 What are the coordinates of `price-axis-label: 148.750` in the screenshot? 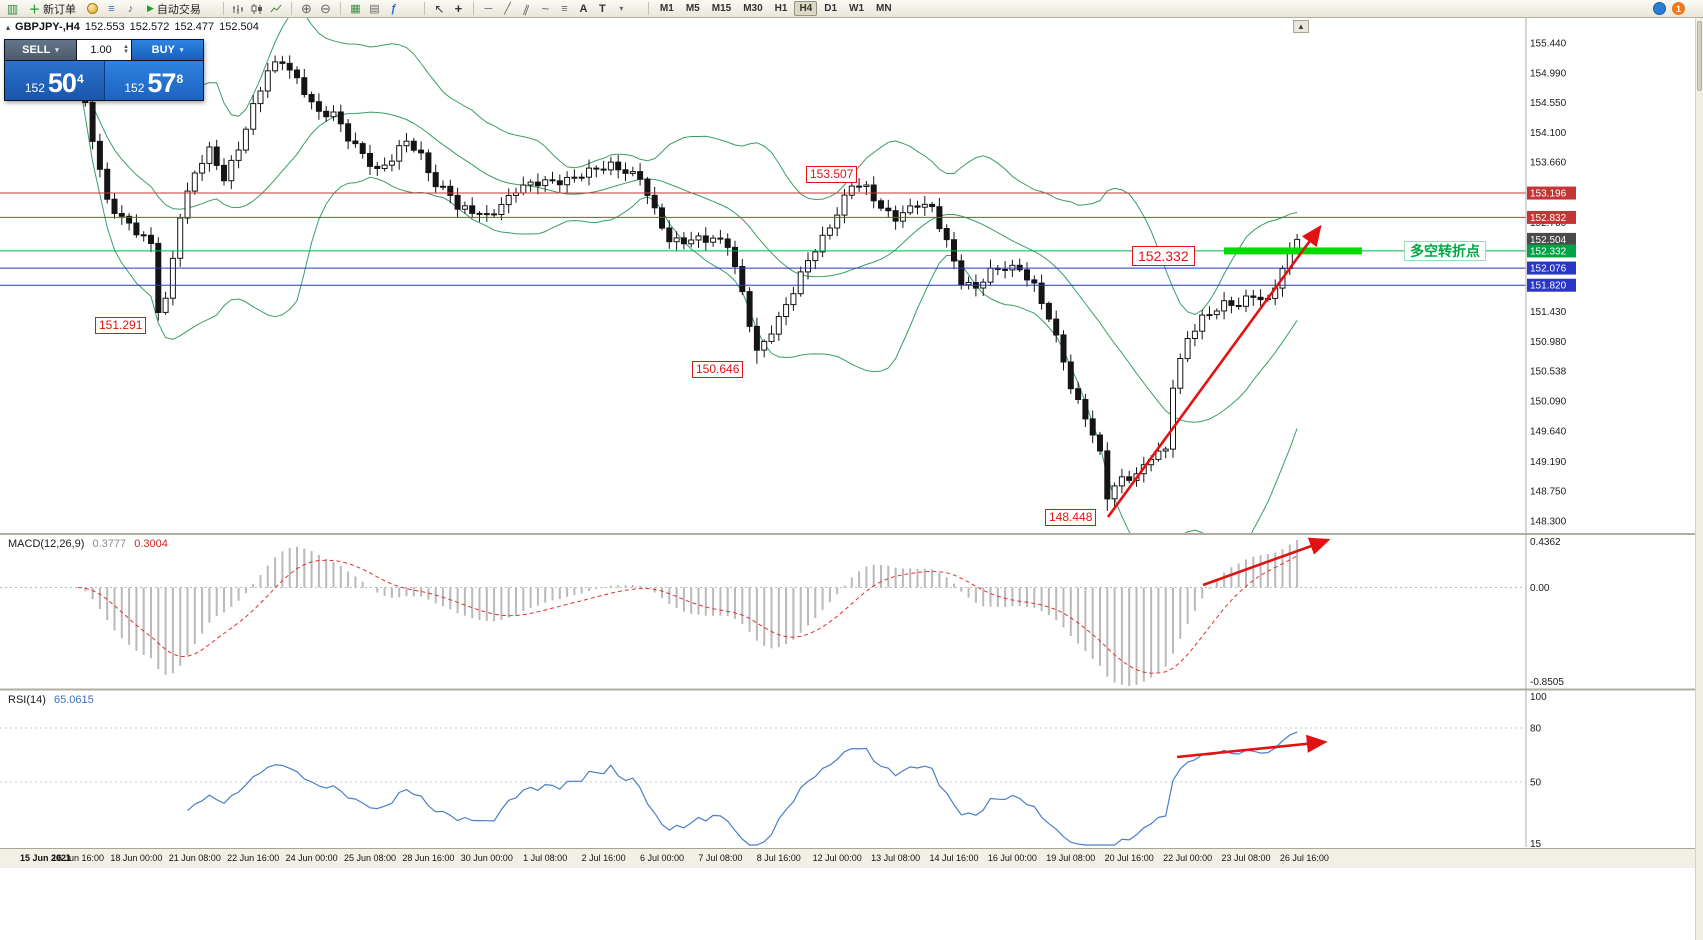 It's located at (1548, 491).